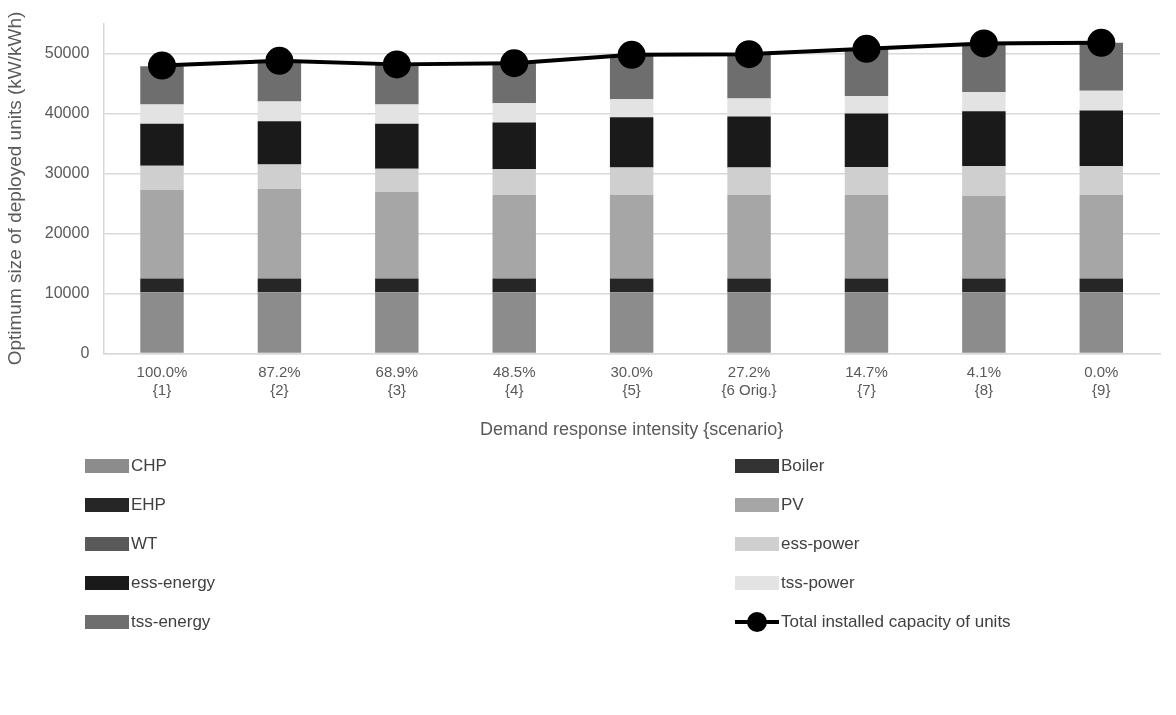 This screenshot has width=1176, height=715. What do you see at coordinates (279, 380) in the screenshot?
I see `x-tick-label: 87.2% {2}` at bounding box center [279, 380].